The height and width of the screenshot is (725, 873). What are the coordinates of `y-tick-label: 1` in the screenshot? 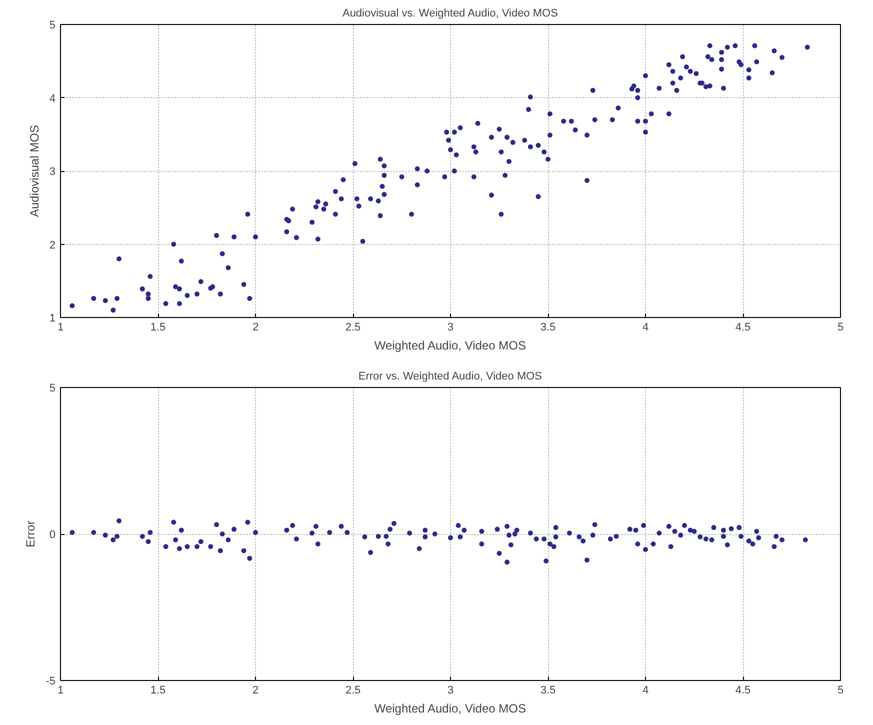 It's located at (52, 318).